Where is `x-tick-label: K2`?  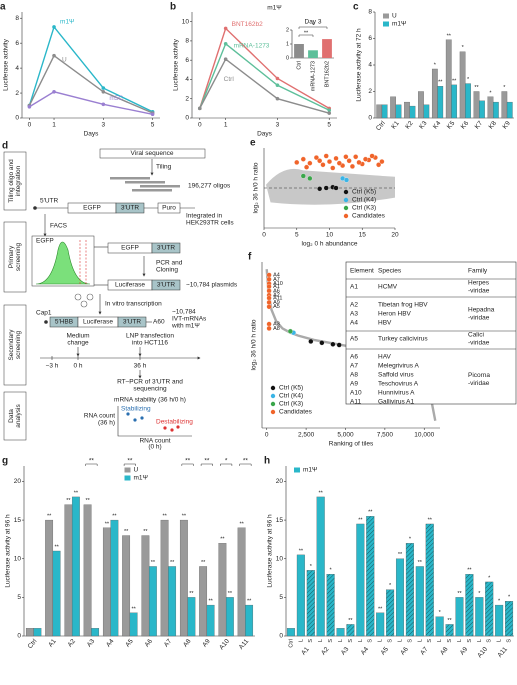 x-tick-label: K2 is located at coordinates (409, 125).